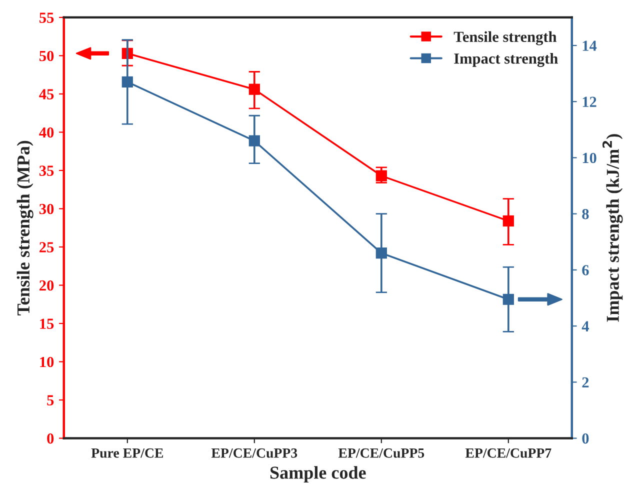 The image size is (639, 498). Describe the element at coordinates (585, 382) in the screenshot. I see `y2-tick-label: 2` at that location.